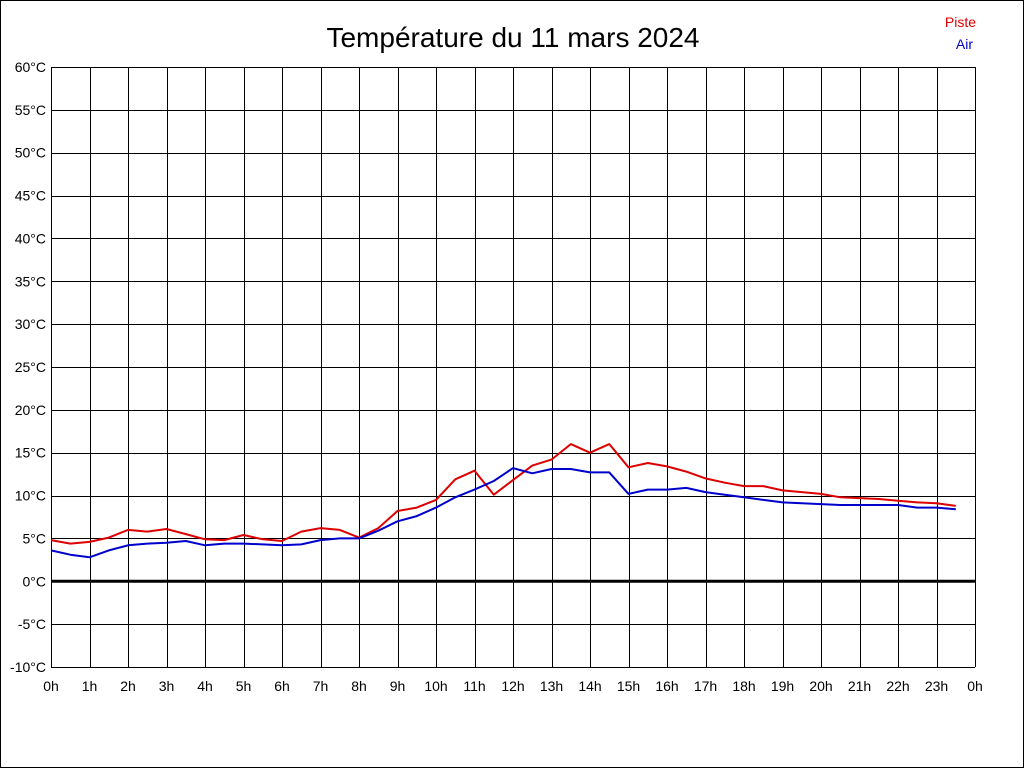 Image resolution: width=1024 pixels, height=768 pixels. What do you see at coordinates (359, 686) in the screenshot?
I see `x-tick-label: 8h` at bounding box center [359, 686].